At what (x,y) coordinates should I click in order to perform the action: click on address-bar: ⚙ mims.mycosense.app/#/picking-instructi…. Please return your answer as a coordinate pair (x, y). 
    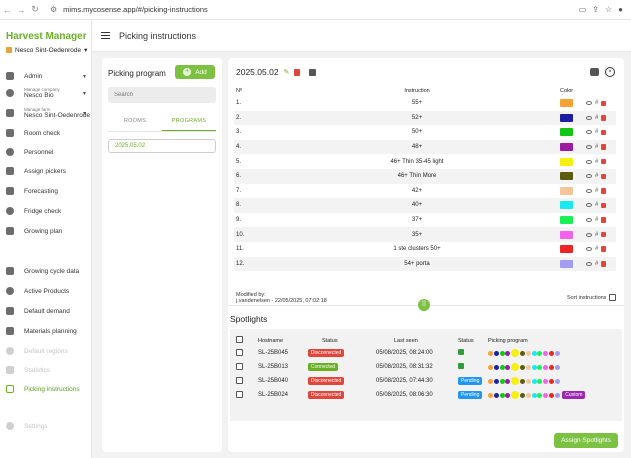
    Looking at the image, I should click on (310, 10).